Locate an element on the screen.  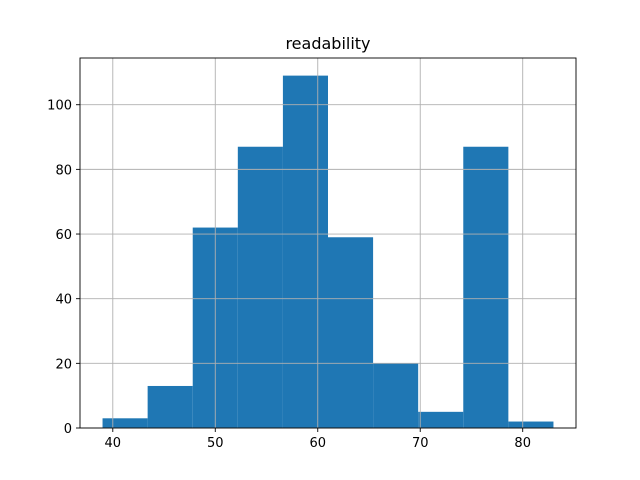
x-tick-label: 40 is located at coordinates (113, 443).